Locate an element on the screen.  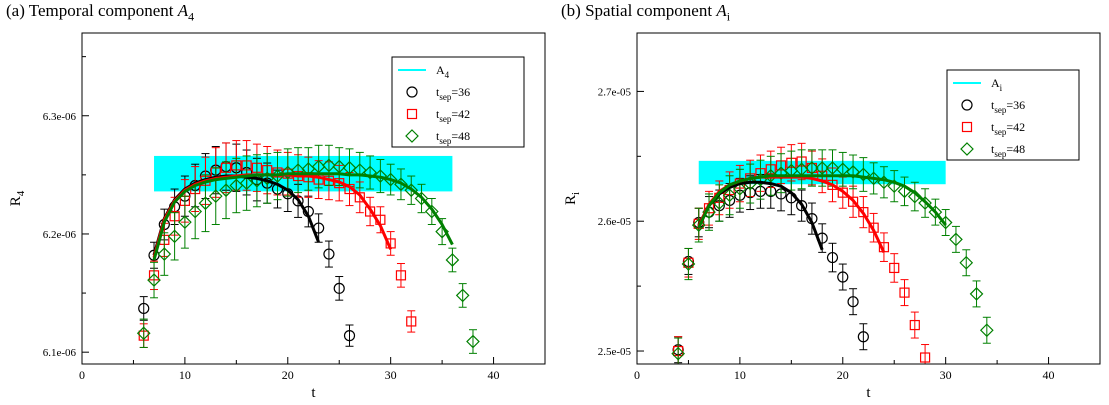
y-axis-label: Ri is located at coordinates (572, 198).